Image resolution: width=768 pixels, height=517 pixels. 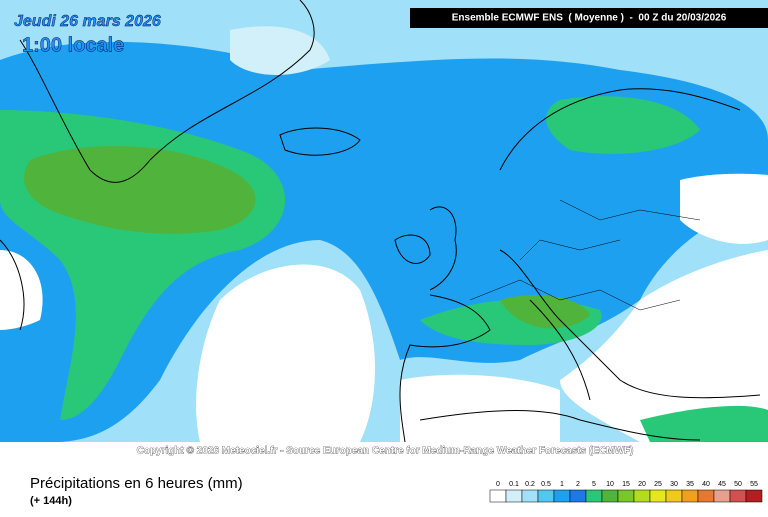 What do you see at coordinates (674, 484) in the screenshot?
I see `legend-label: 30` at bounding box center [674, 484].